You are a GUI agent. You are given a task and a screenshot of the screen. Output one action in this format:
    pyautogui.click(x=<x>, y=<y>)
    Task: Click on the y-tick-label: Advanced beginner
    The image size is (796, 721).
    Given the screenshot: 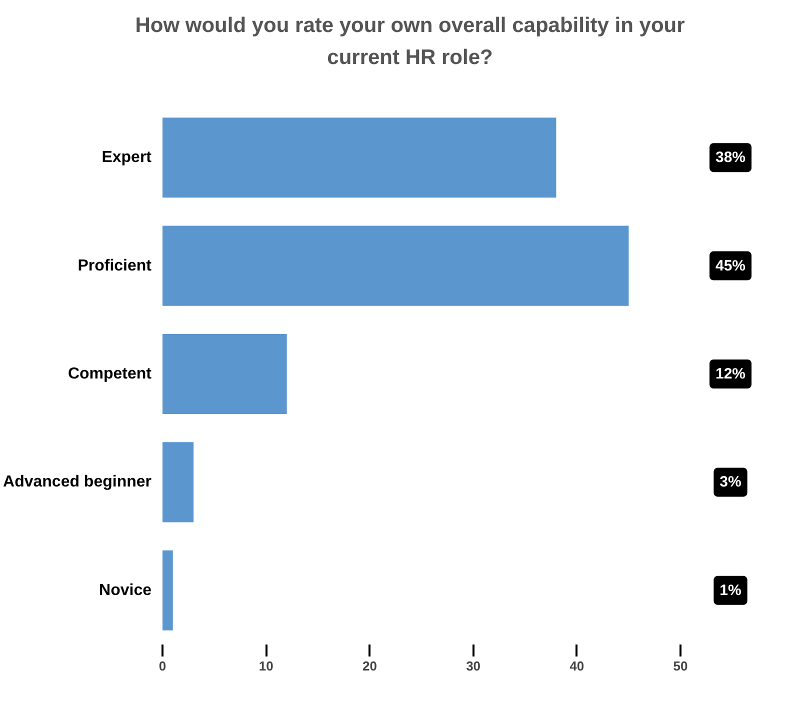 What is the action you would take?
    pyautogui.click(x=77, y=482)
    